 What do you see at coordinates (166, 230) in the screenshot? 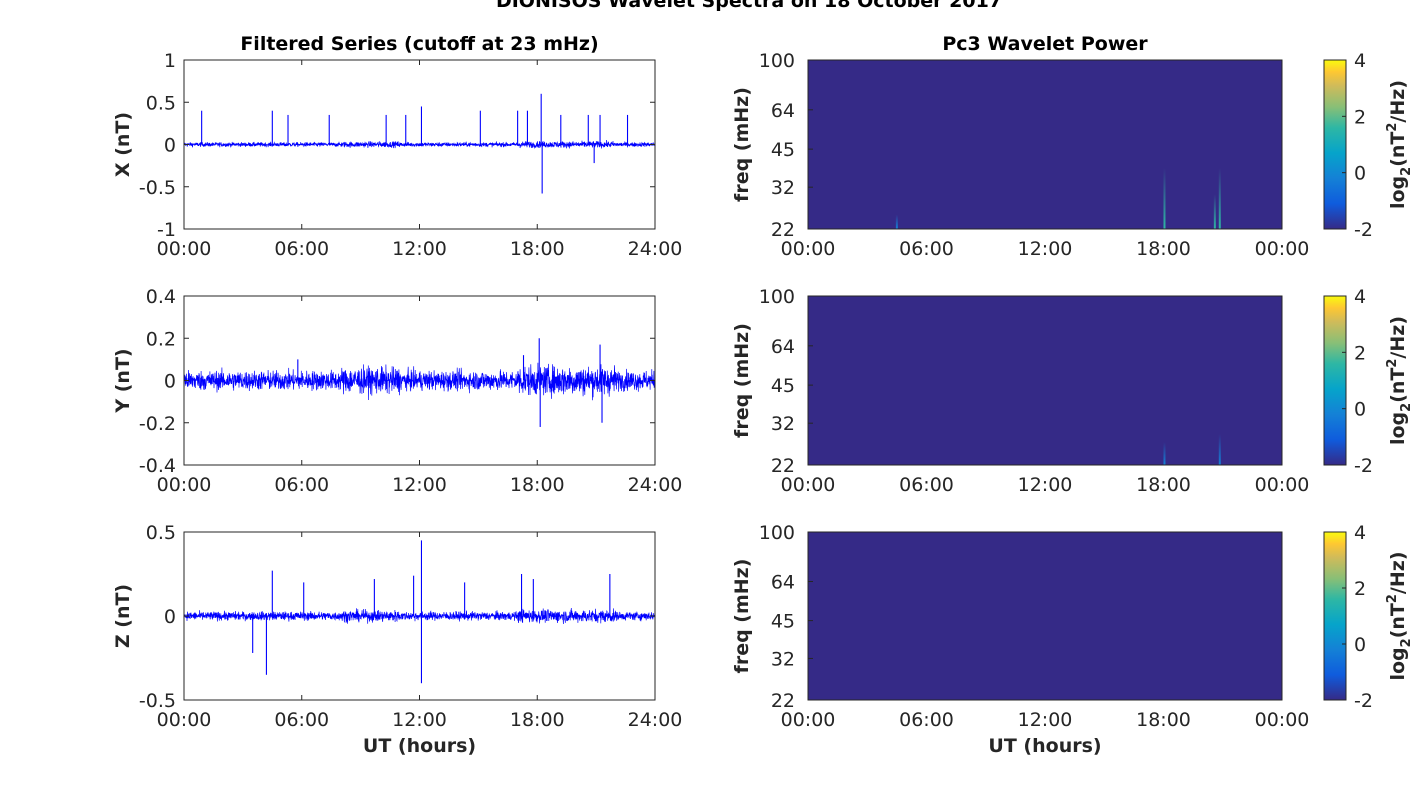
I see `y-tick-label: -1` at bounding box center [166, 230].